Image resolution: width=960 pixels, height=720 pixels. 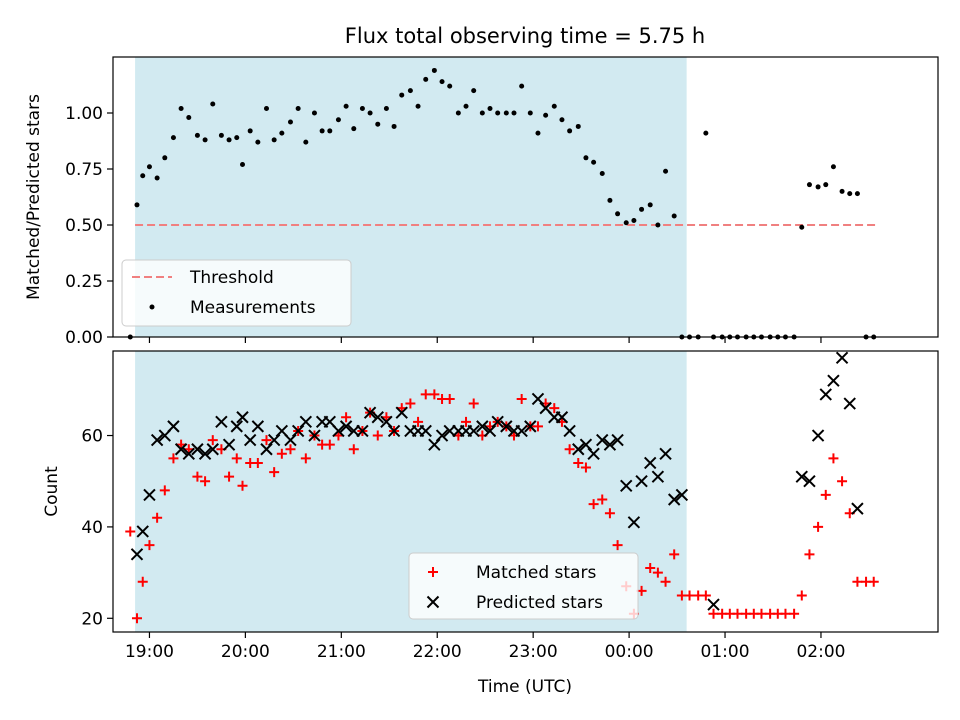 What do you see at coordinates (84, 114) in the screenshot?
I see `y-tick-label: 1.00` at bounding box center [84, 114].